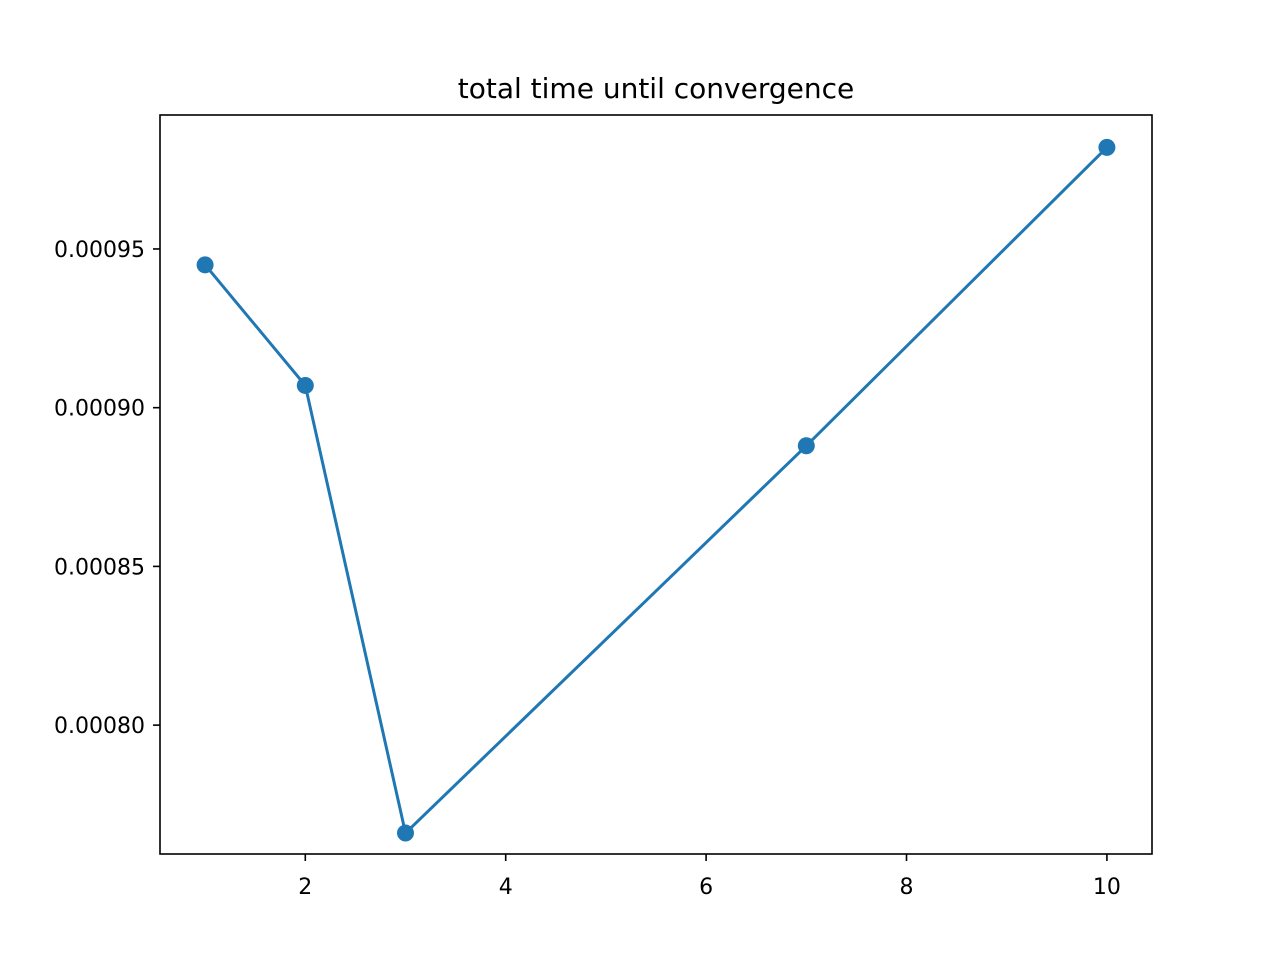 This screenshot has height=960, width=1280. Describe the element at coordinates (107, 488) in the screenshot. I see `y-axis: 0.00080 0.00085 0.00090 0.00095` at that location.